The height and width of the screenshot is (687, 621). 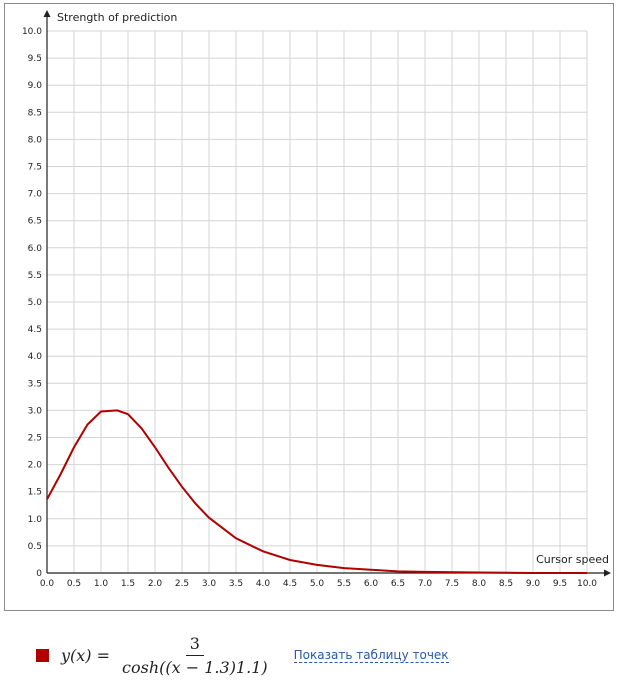 What do you see at coordinates (74, 584) in the screenshot?
I see `x-tick-label: 0.5` at bounding box center [74, 584].